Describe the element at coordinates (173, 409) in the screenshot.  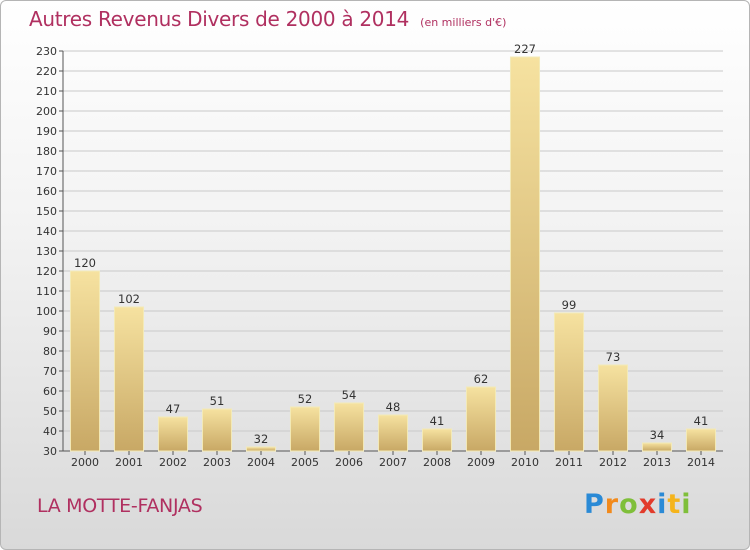
I see `bar-value-label: 47` at that location.